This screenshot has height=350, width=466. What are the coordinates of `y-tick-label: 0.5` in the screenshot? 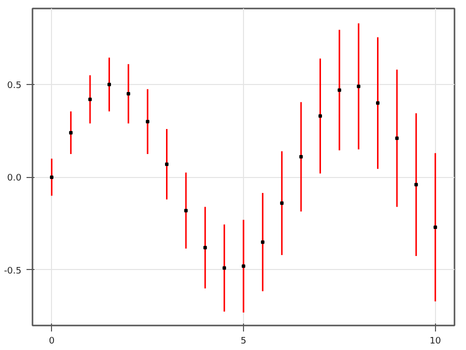 It's located at (14, 86).